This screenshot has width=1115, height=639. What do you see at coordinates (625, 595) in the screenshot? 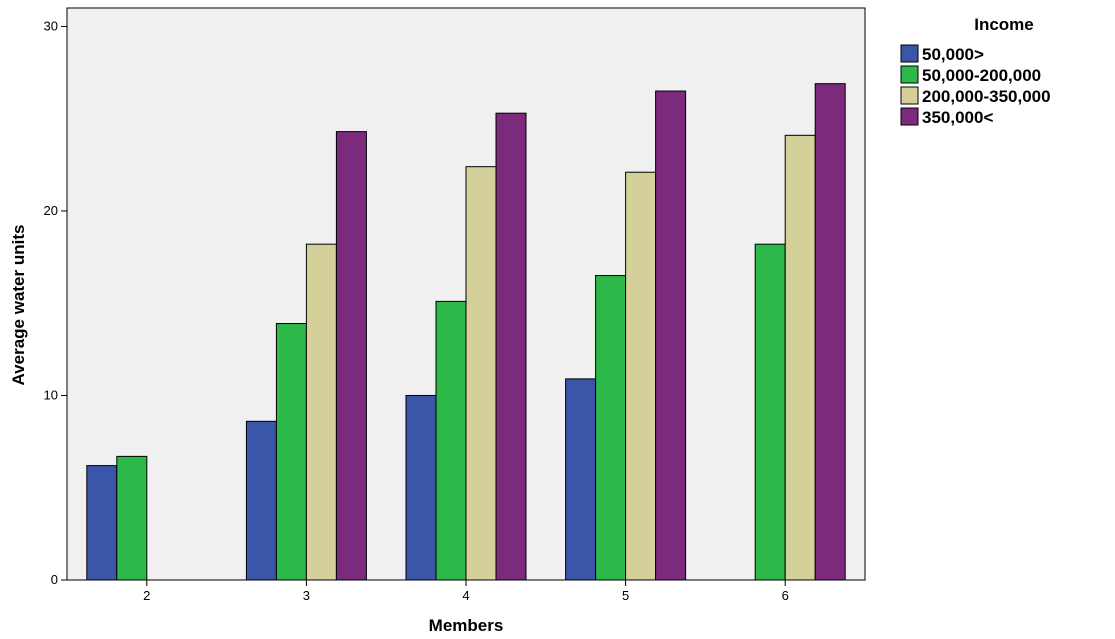
I see `x-tick-label: 5` at bounding box center [625, 595].